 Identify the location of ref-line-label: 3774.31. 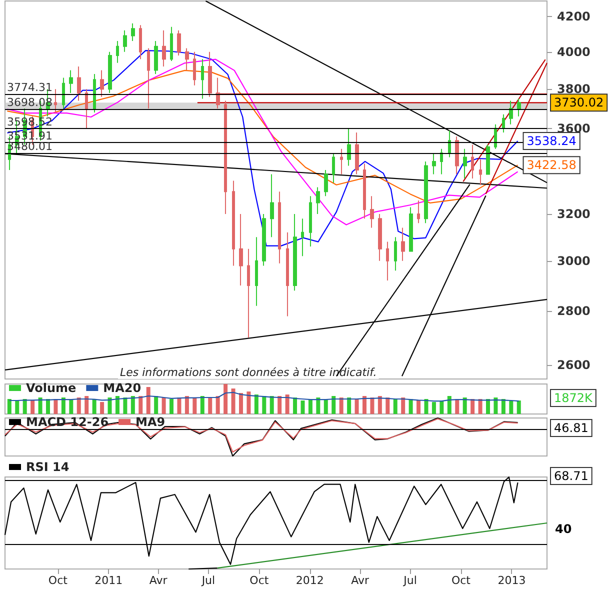
(29, 87).